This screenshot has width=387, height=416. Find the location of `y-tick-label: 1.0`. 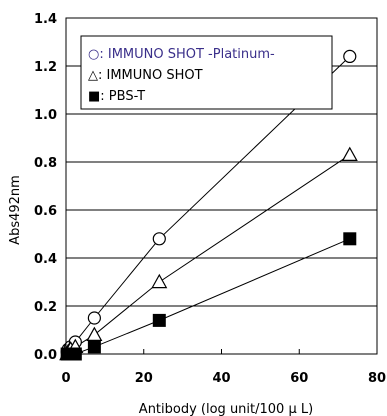

y-tick-label: 1.0 is located at coordinates (45, 115).